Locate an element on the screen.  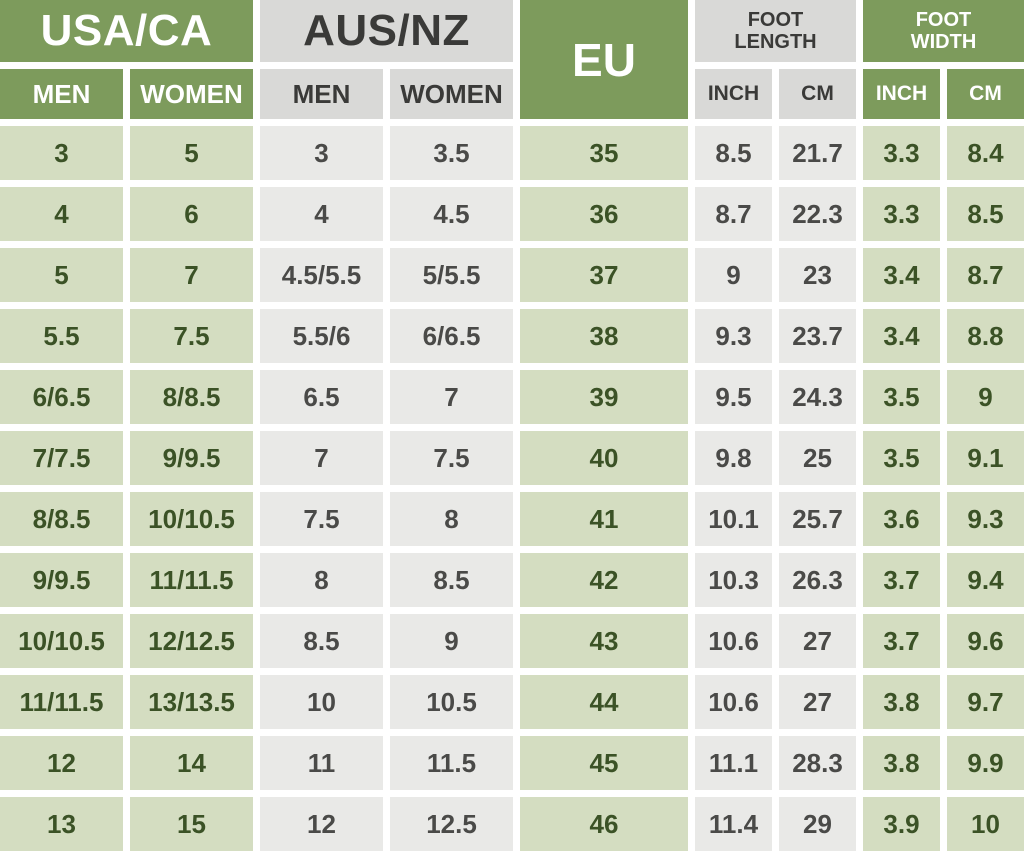
table-cell: 11.5 is located at coordinates (451, 763).